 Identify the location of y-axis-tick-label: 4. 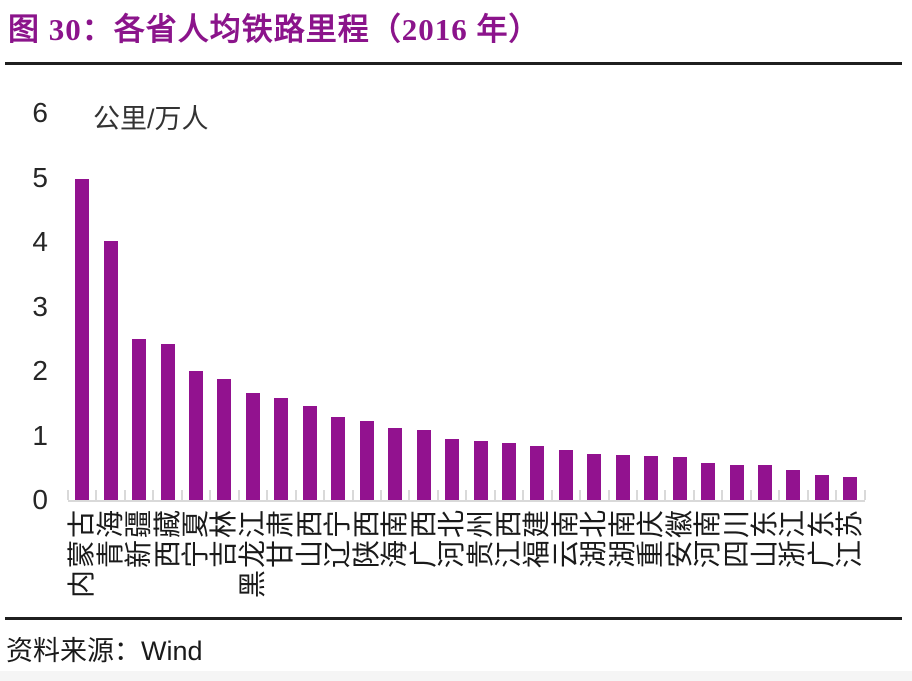
(40, 241).